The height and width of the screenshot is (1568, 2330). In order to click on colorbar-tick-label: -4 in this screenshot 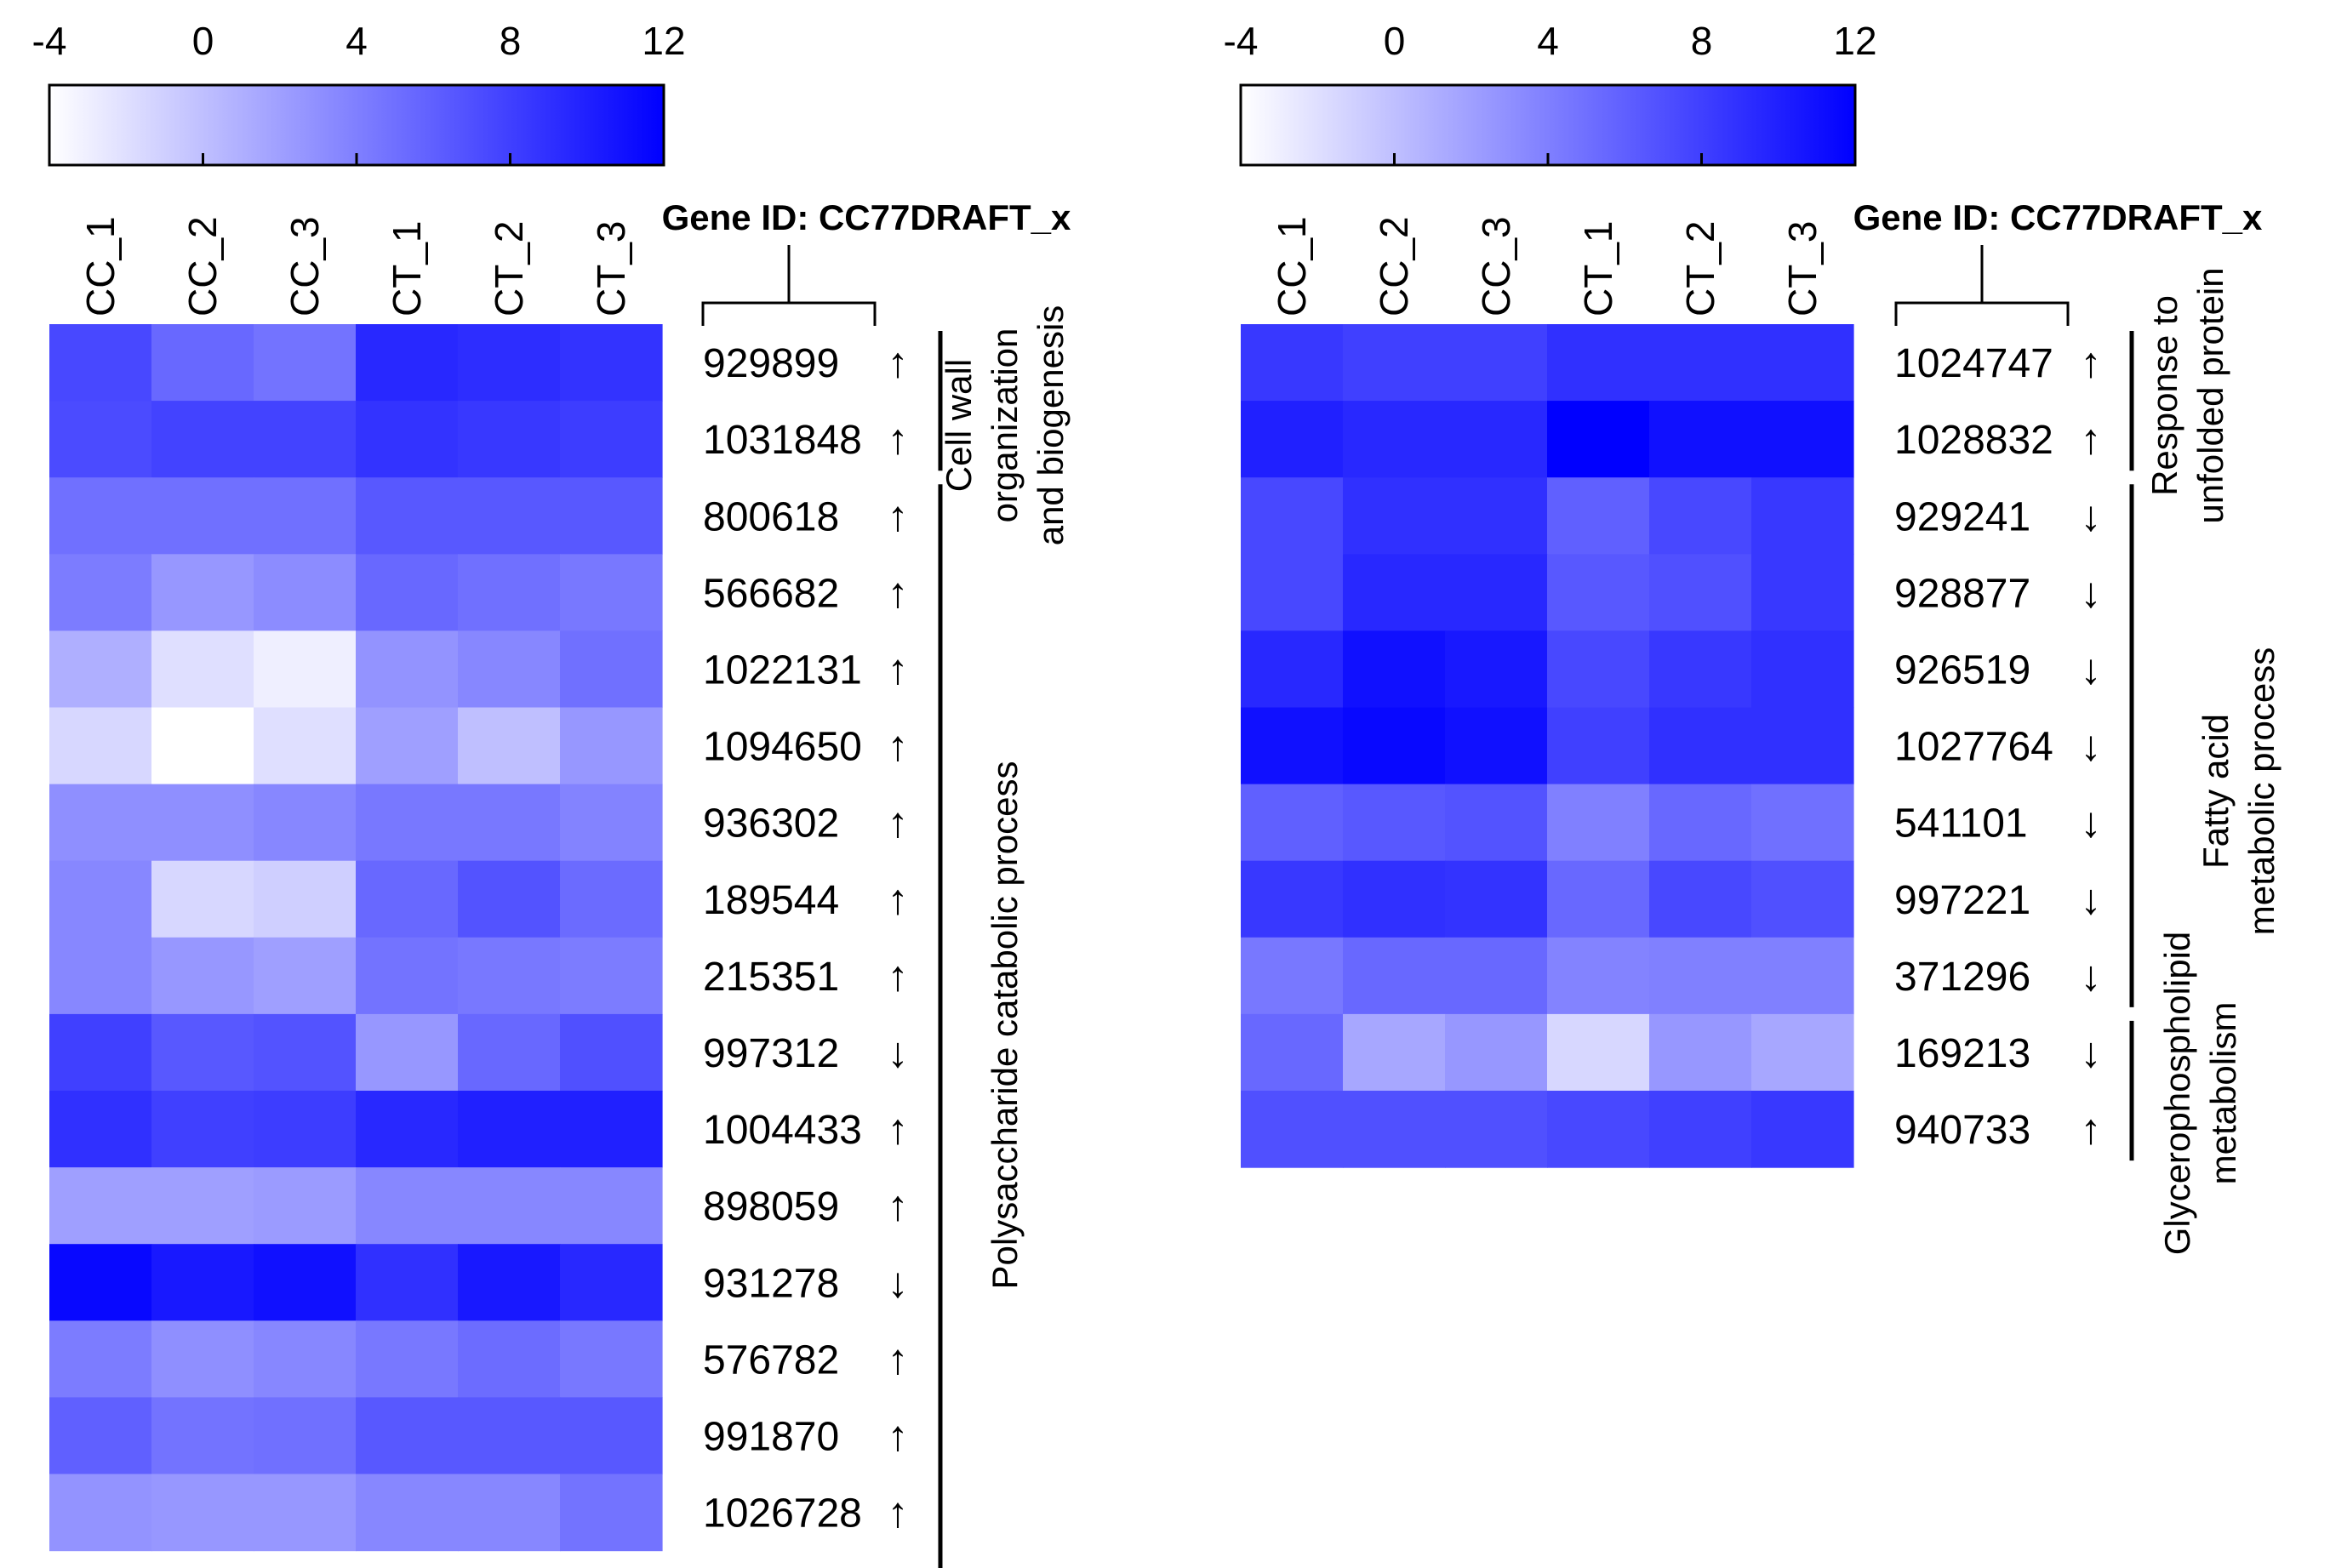, I will do `click(1241, 41)`.